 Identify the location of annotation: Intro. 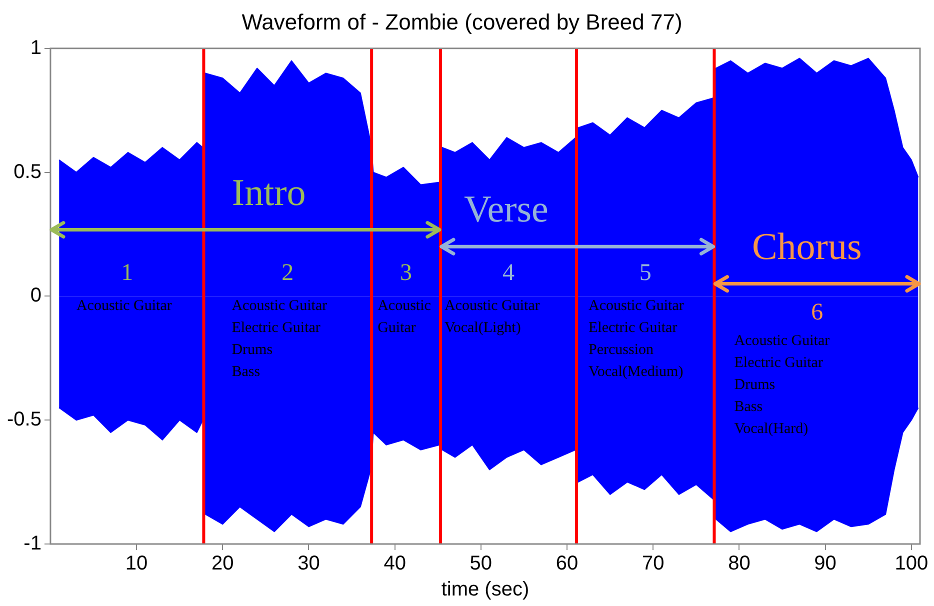
(269, 193).